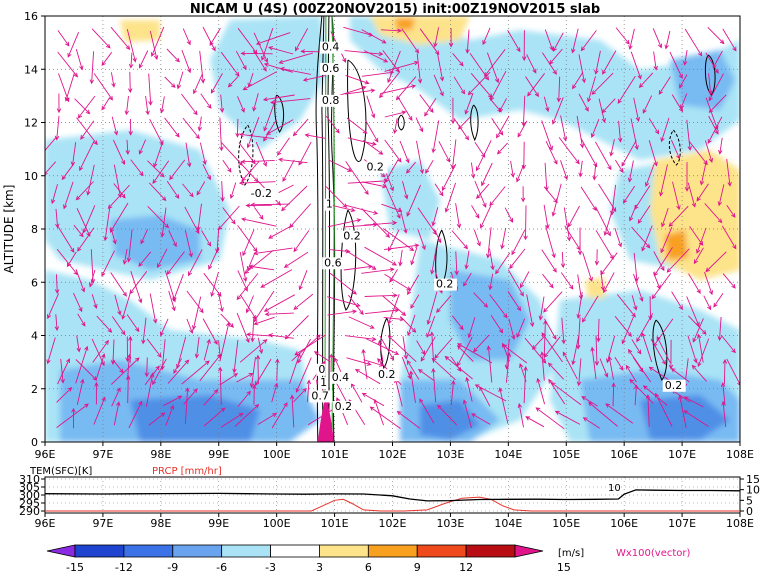  Describe the element at coordinates (750, 495) in the screenshot. I see `surface-right-axis: 151050` at that location.